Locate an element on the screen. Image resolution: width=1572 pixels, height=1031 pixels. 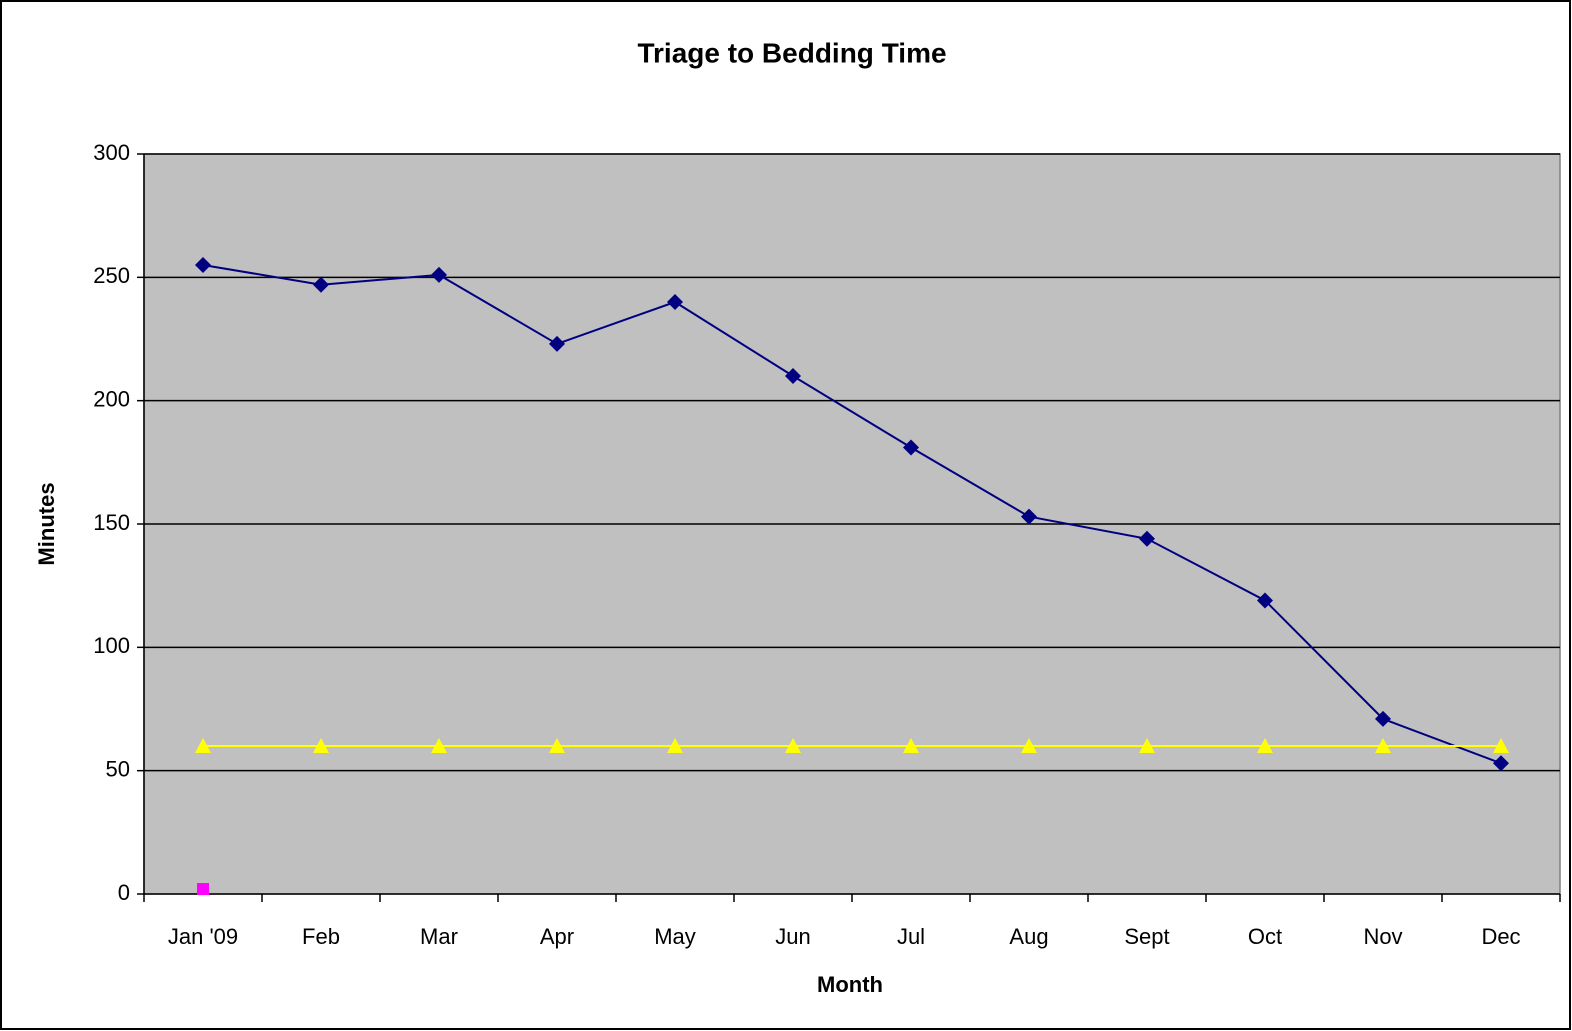
y-tick-label: 100 is located at coordinates (111, 645).